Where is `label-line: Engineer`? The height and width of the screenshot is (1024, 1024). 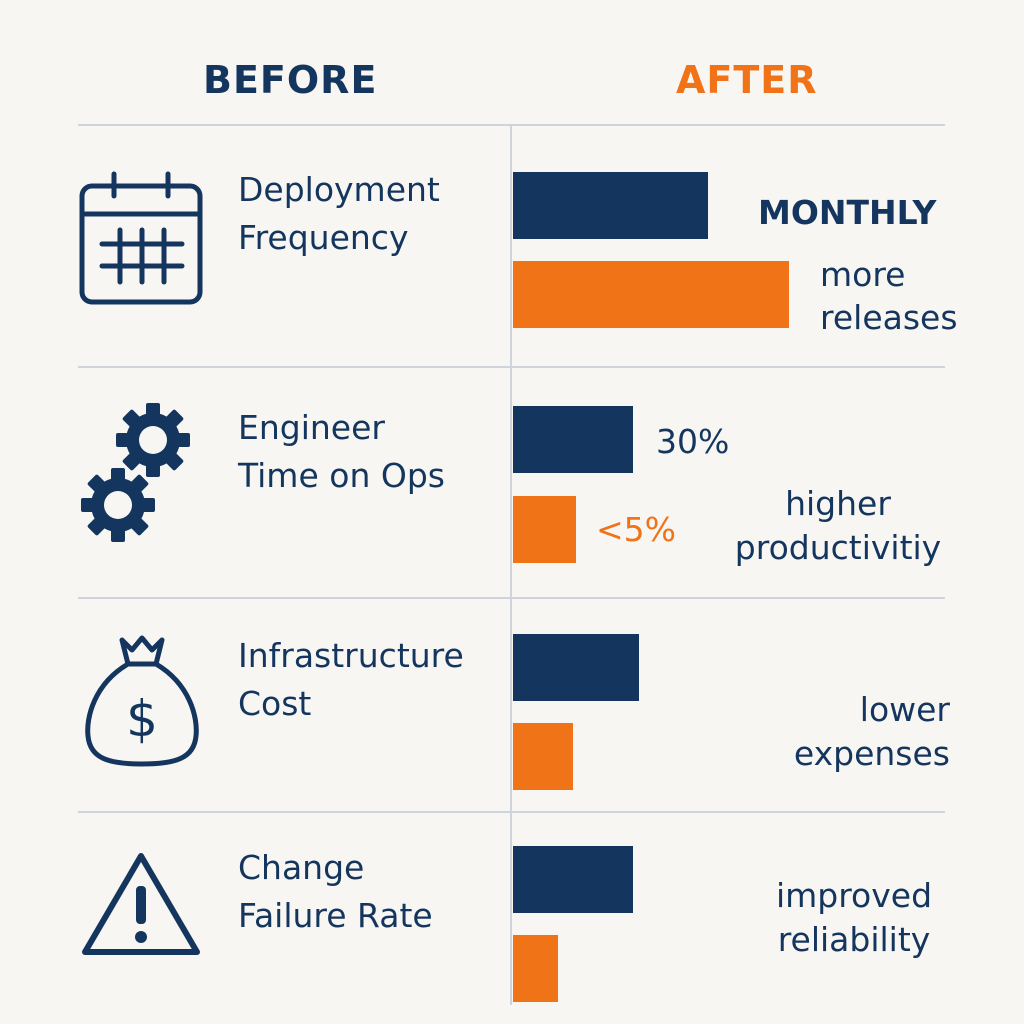
label-line: Engineer is located at coordinates (311, 427).